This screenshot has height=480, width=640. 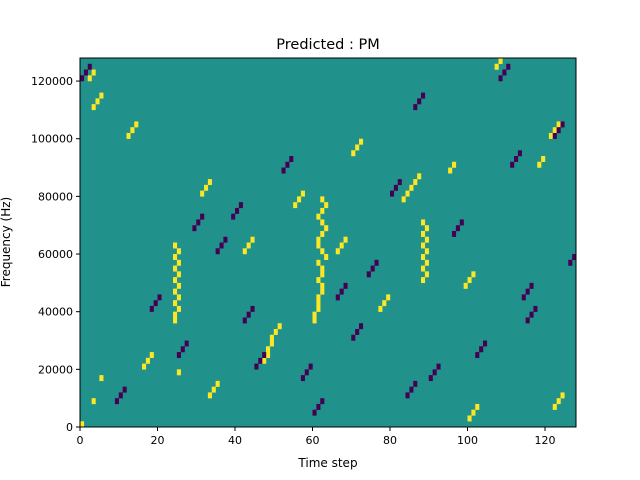 What do you see at coordinates (55, 254) in the screenshot?
I see `y-tick-label: 60000` at bounding box center [55, 254].